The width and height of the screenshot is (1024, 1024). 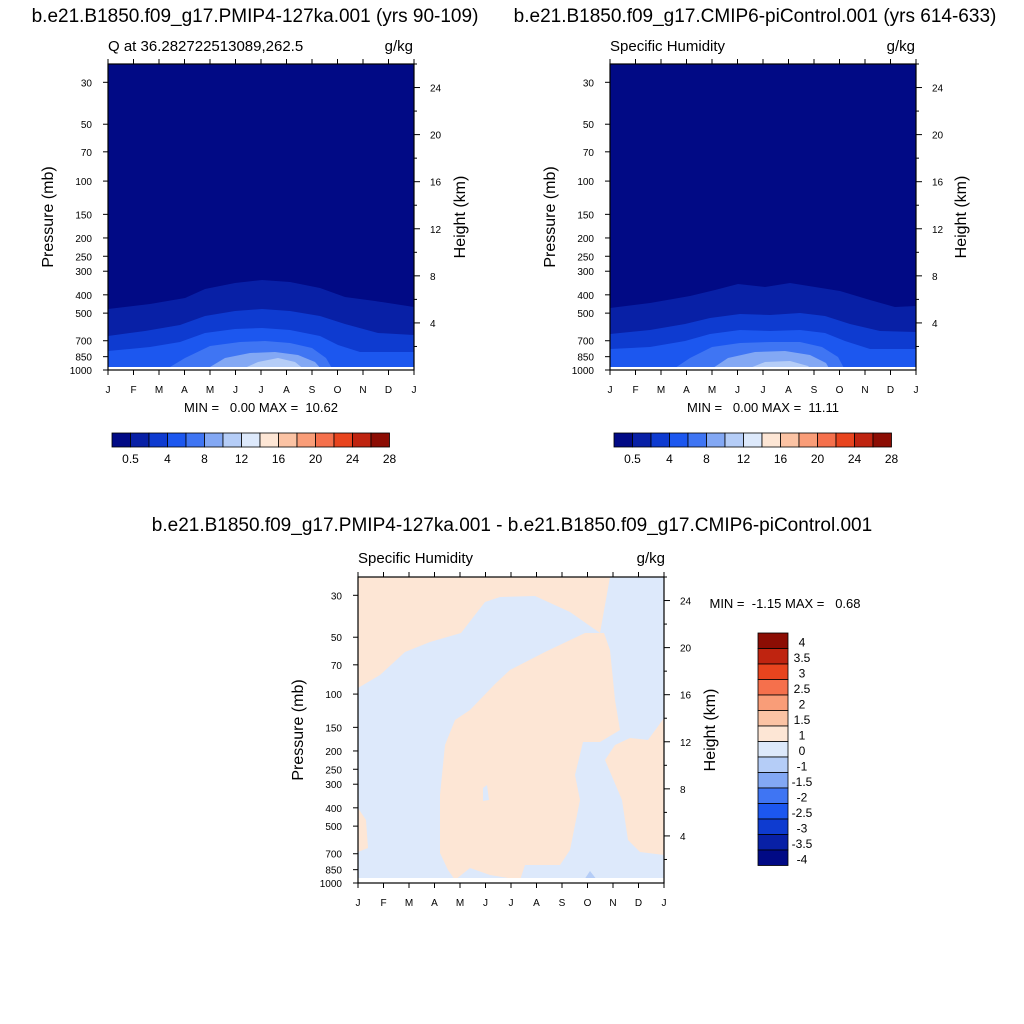 What do you see at coordinates (353, 459) in the screenshot?
I see `colorbar-label: 24` at bounding box center [353, 459].